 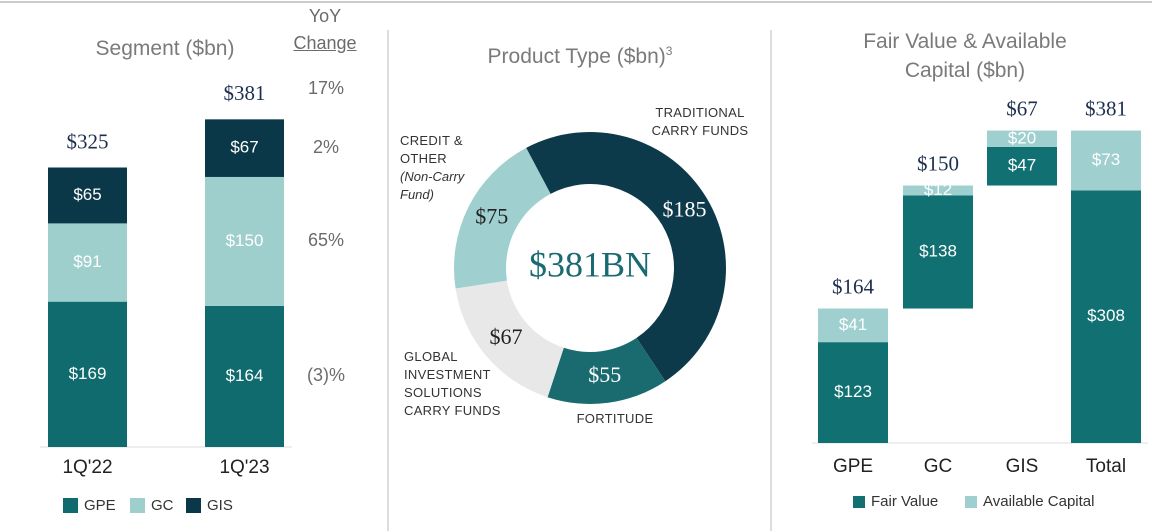 I want to click on category-label: TRADITIONAL CARRY FUNDS, so click(x=700, y=121).